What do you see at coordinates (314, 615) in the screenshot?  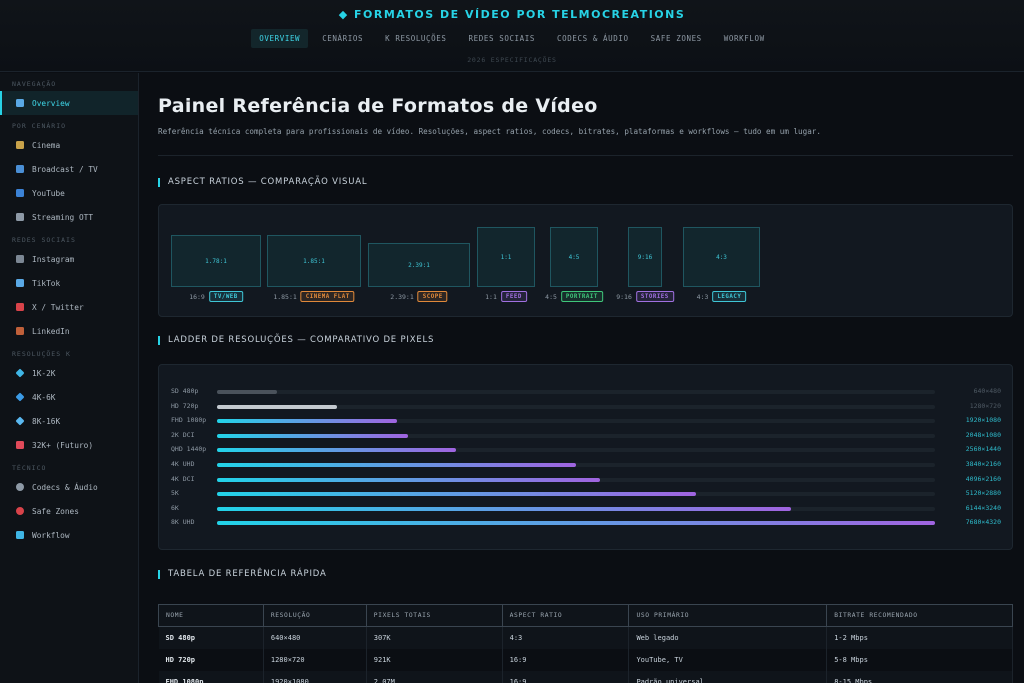 I see `column-header: RESOLUÇÃO` at bounding box center [314, 615].